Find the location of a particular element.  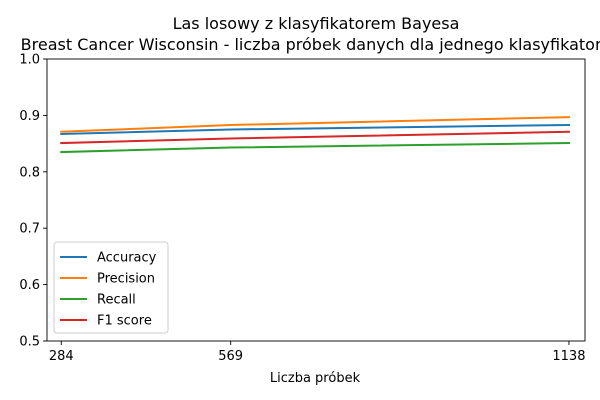

x-tick-label: 1138 is located at coordinates (568, 356).